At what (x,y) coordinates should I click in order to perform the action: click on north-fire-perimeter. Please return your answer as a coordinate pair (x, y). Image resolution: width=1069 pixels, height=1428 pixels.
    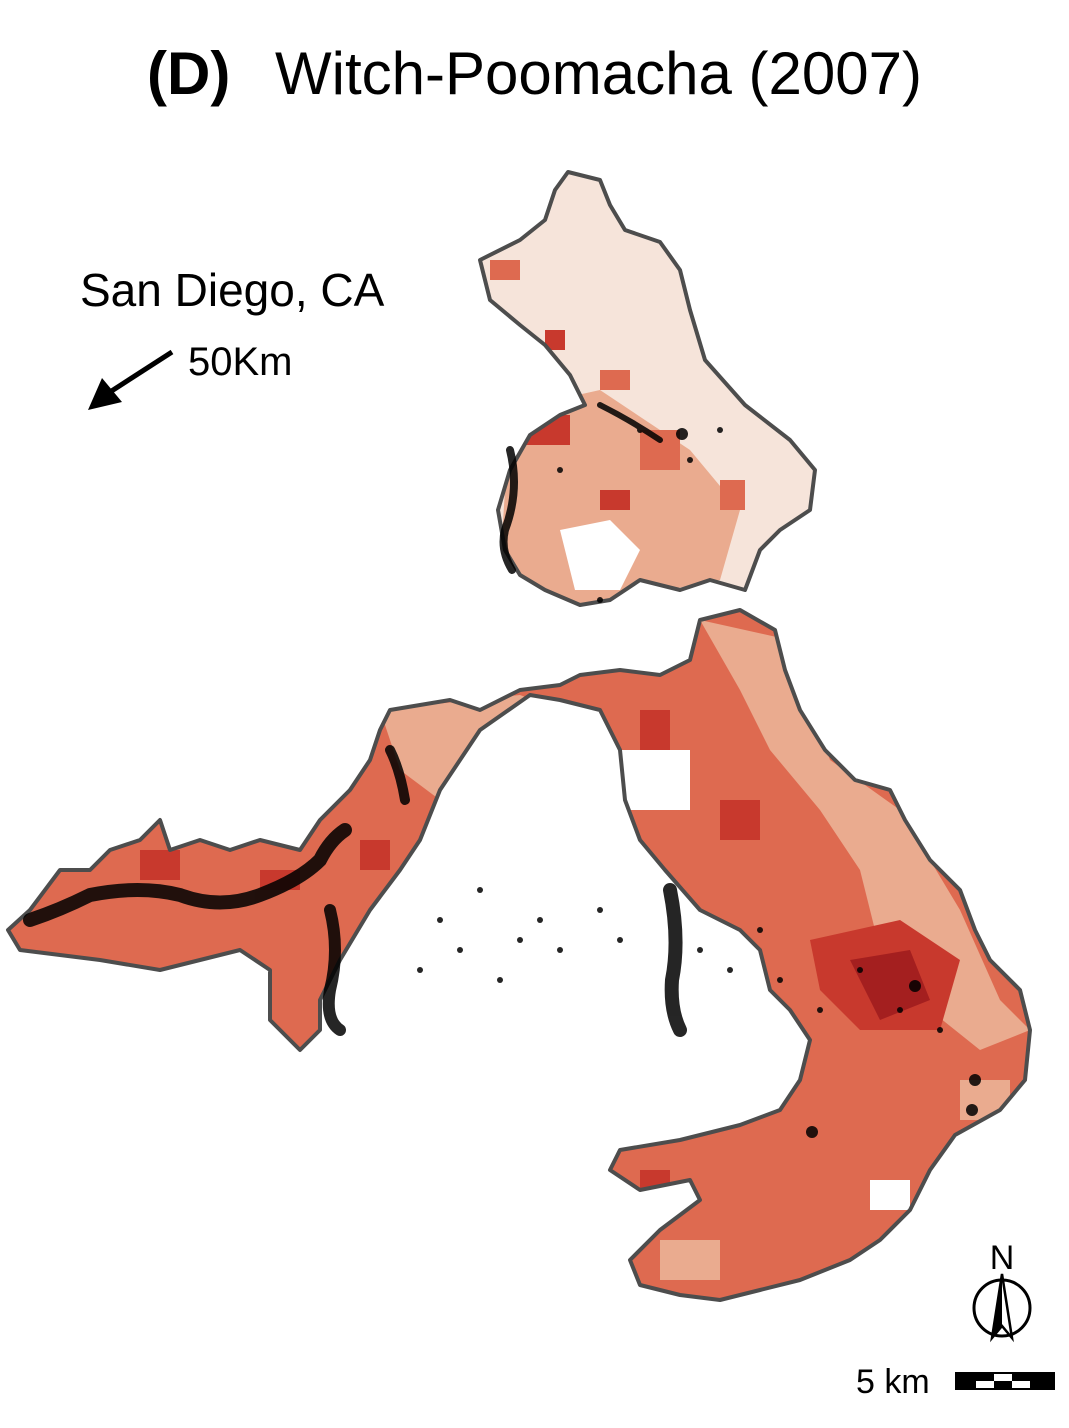
    Looking at the image, I should click on (647, 388).